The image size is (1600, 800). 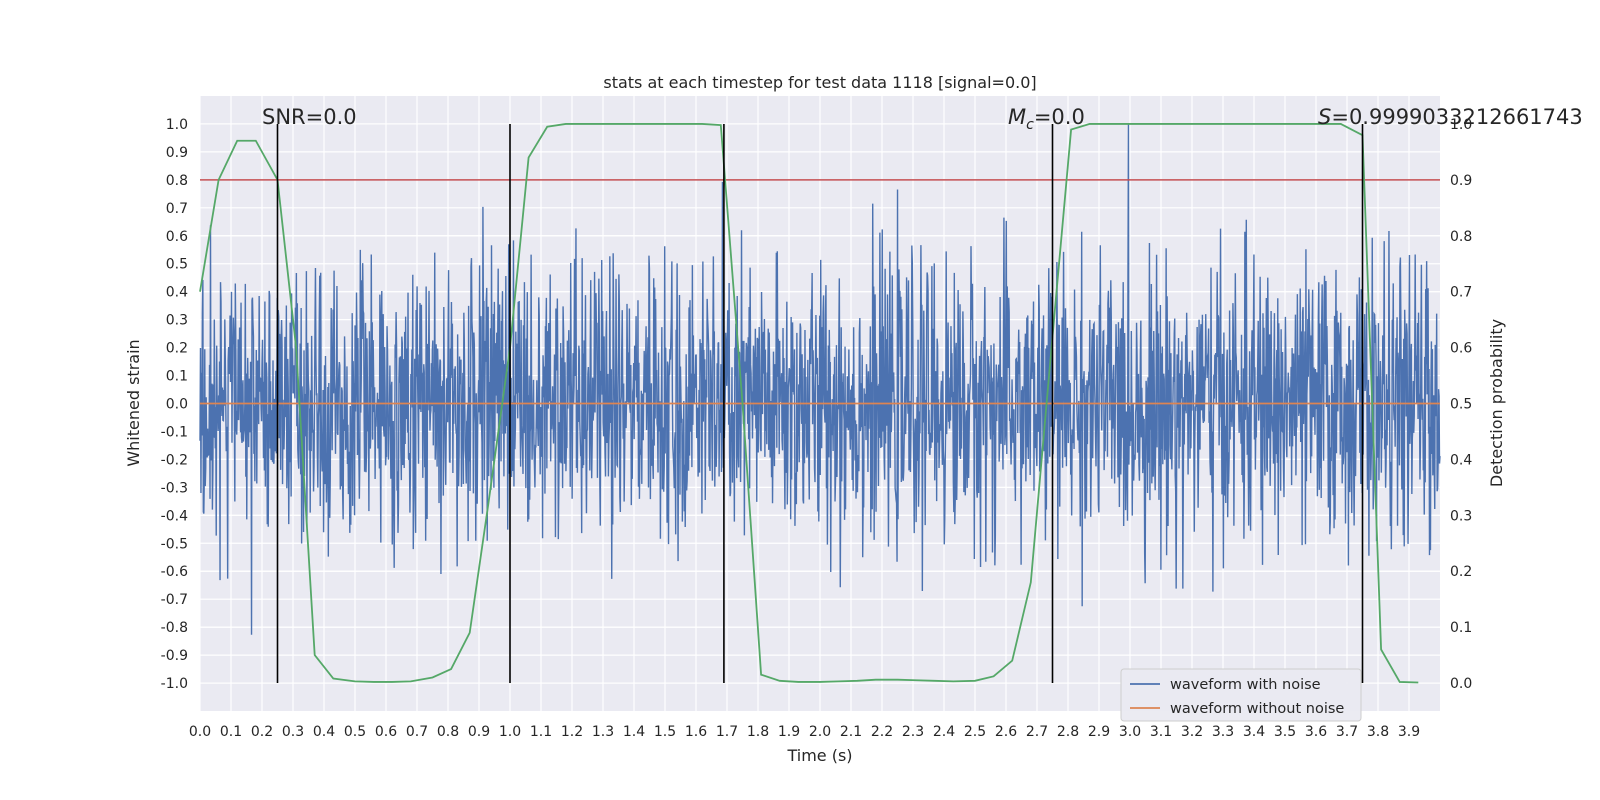 What do you see at coordinates (882, 732) in the screenshot?
I see `x-tick-label: 2.2` at bounding box center [882, 732].